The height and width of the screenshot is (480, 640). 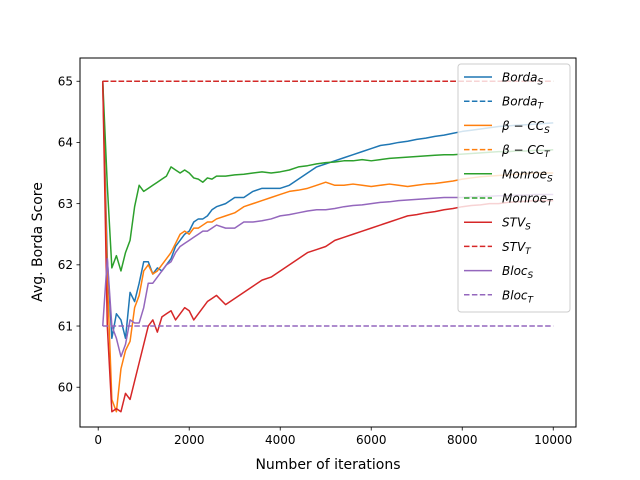 What do you see at coordinates (65, 265) in the screenshot?
I see `y-tick-label: 62` at bounding box center [65, 265].